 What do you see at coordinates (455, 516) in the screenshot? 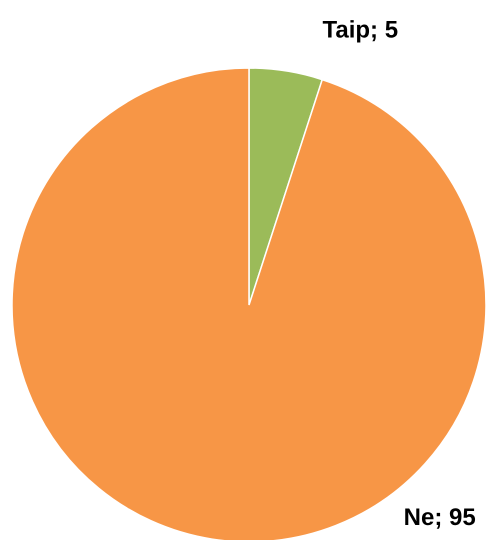
I see `data-label: ; 95` at bounding box center [455, 516].